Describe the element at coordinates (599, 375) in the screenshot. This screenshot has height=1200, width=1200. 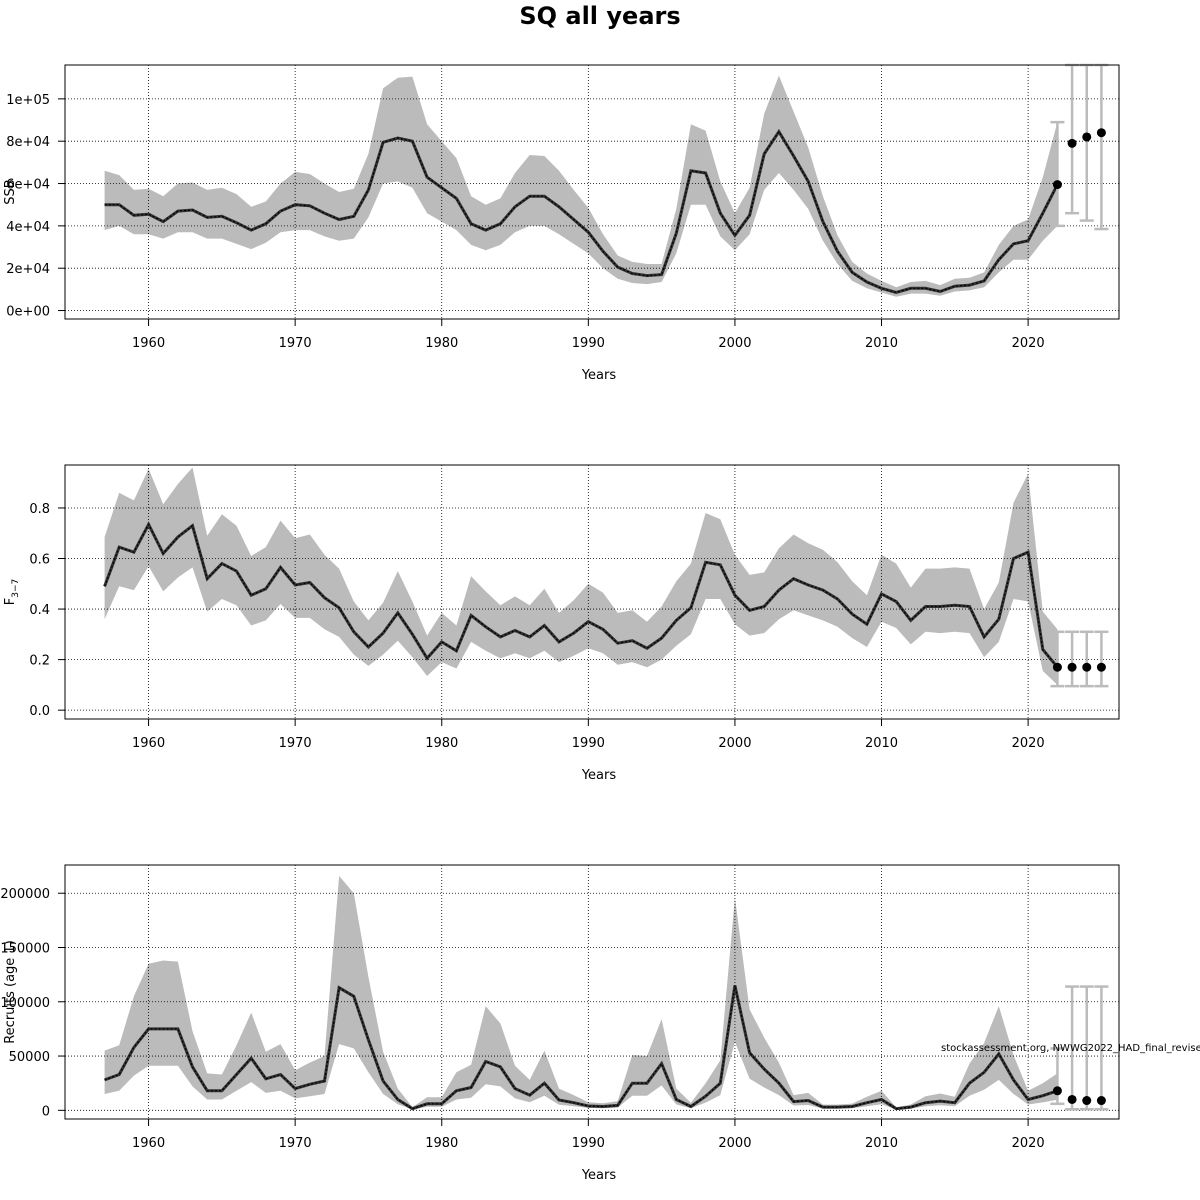
I see `ssb-x-axis-label: Years` at that location.